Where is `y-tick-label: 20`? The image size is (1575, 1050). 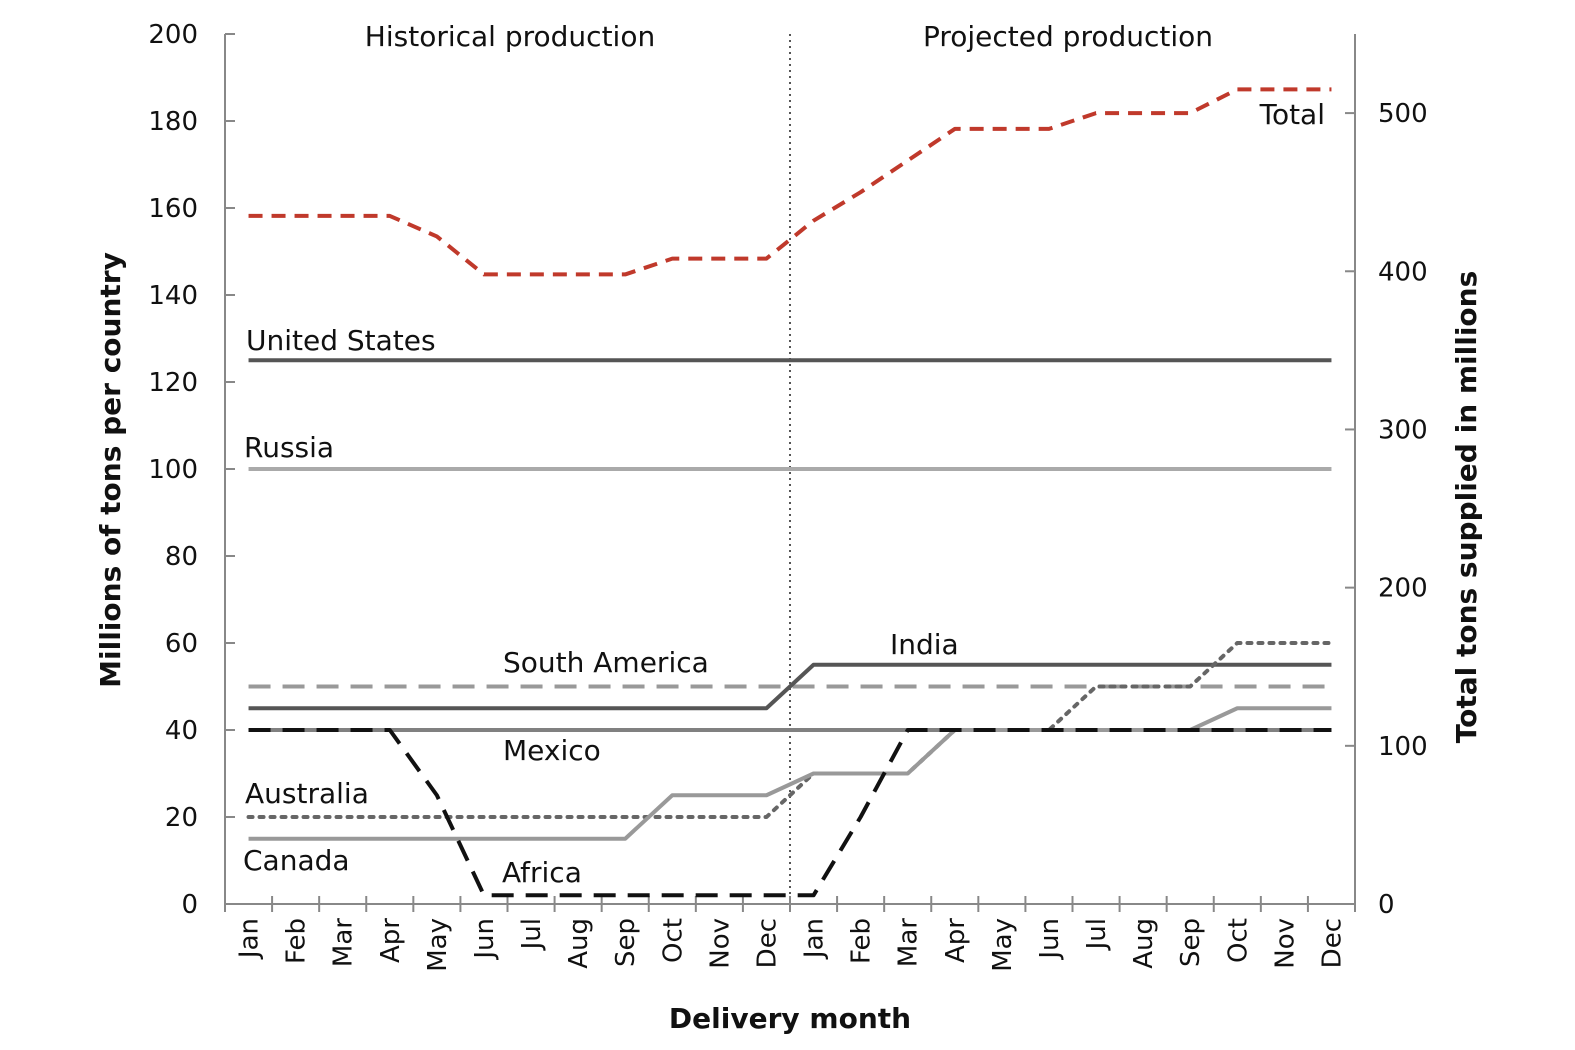 y-tick-label: 20 is located at coordinates (181, 818).